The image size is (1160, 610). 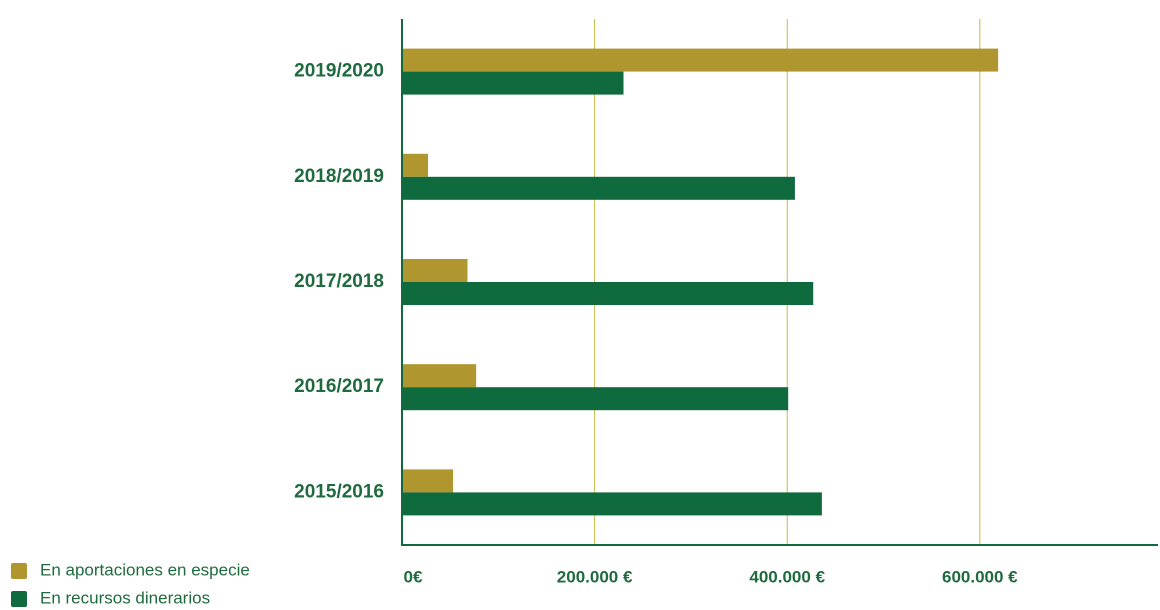 I want to click on legend-label: En aportaciones en especie, so click(x=145, y=569).